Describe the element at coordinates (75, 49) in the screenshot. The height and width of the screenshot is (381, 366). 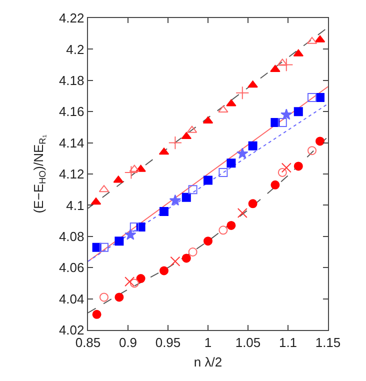
I see `y-tick-label: 4.2` at that location.